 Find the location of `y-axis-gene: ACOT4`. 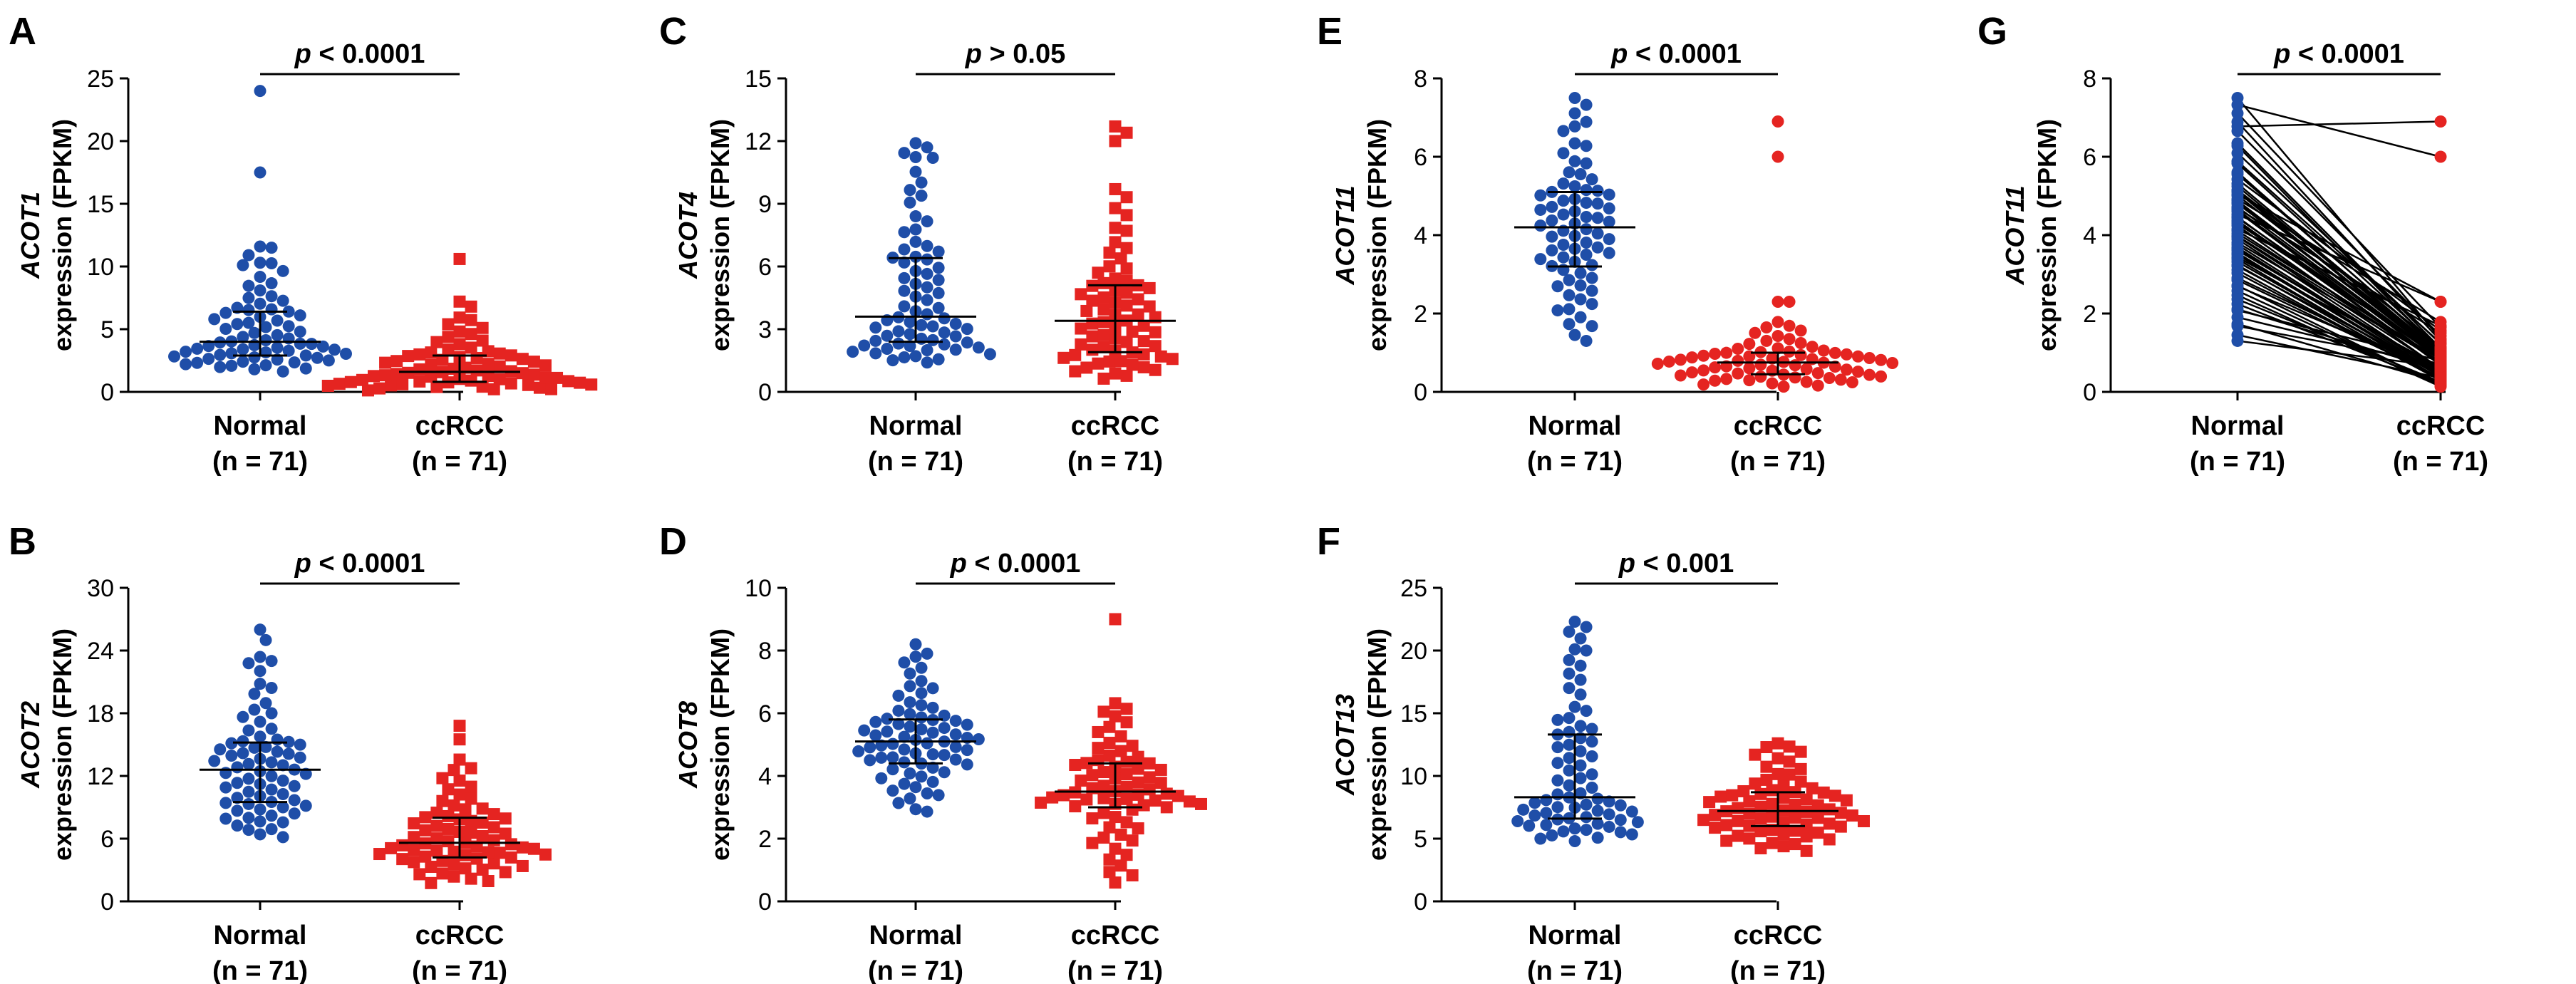

y-axis-gene: ACOT4 is located at coordinates (688, 236).